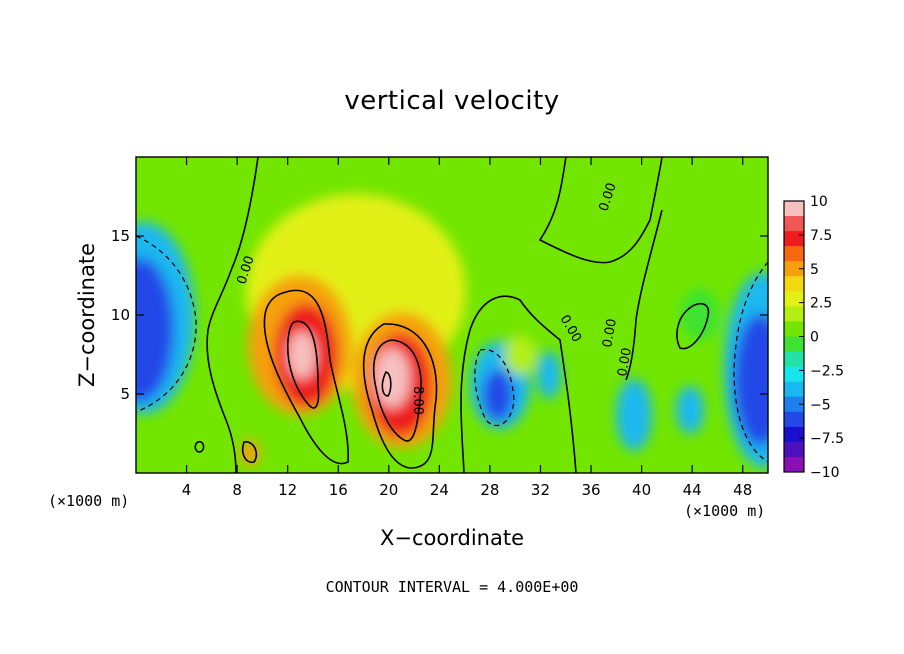 The width and height of the screenshot is (904, 654). Describe the element at coordinates (692, 490) in the screenshot. I see `x-tick-label: 44` at that location.